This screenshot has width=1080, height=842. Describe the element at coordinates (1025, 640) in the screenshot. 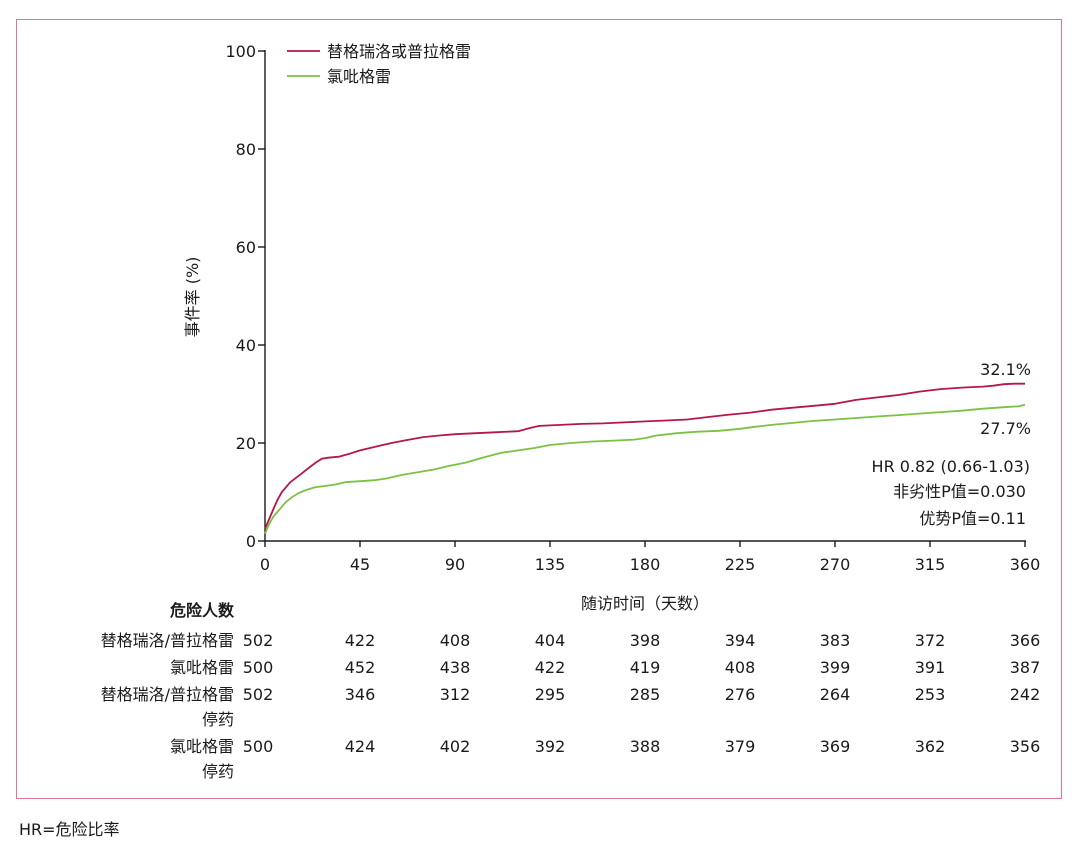

I see `risk-cell: 366` at that location.